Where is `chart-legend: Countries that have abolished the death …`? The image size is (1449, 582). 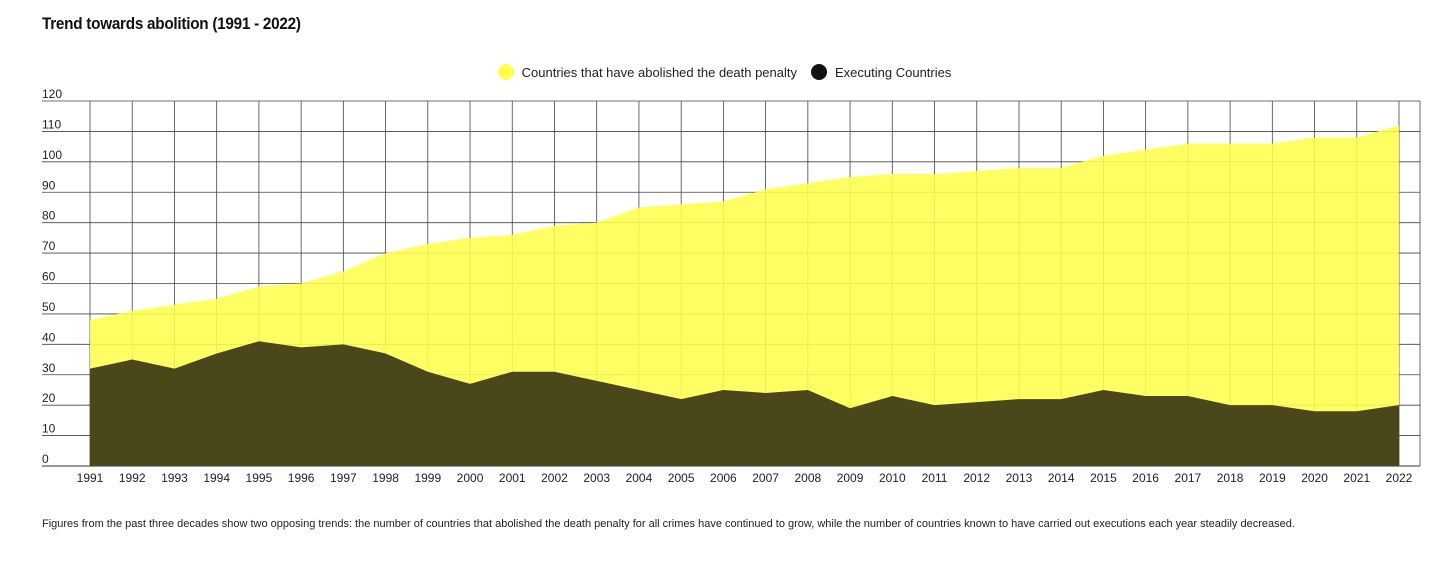 chart-legend: Countries that have abolished the death … is located at coordinates (724, 72).